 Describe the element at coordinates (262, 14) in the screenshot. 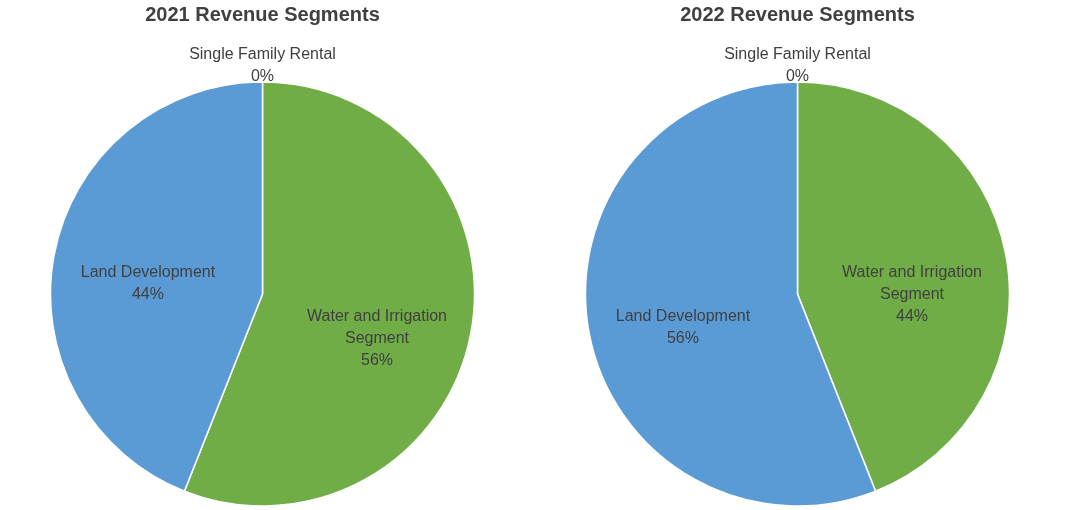

I see `chart-title: 2021 Revenue Segments` at that location.